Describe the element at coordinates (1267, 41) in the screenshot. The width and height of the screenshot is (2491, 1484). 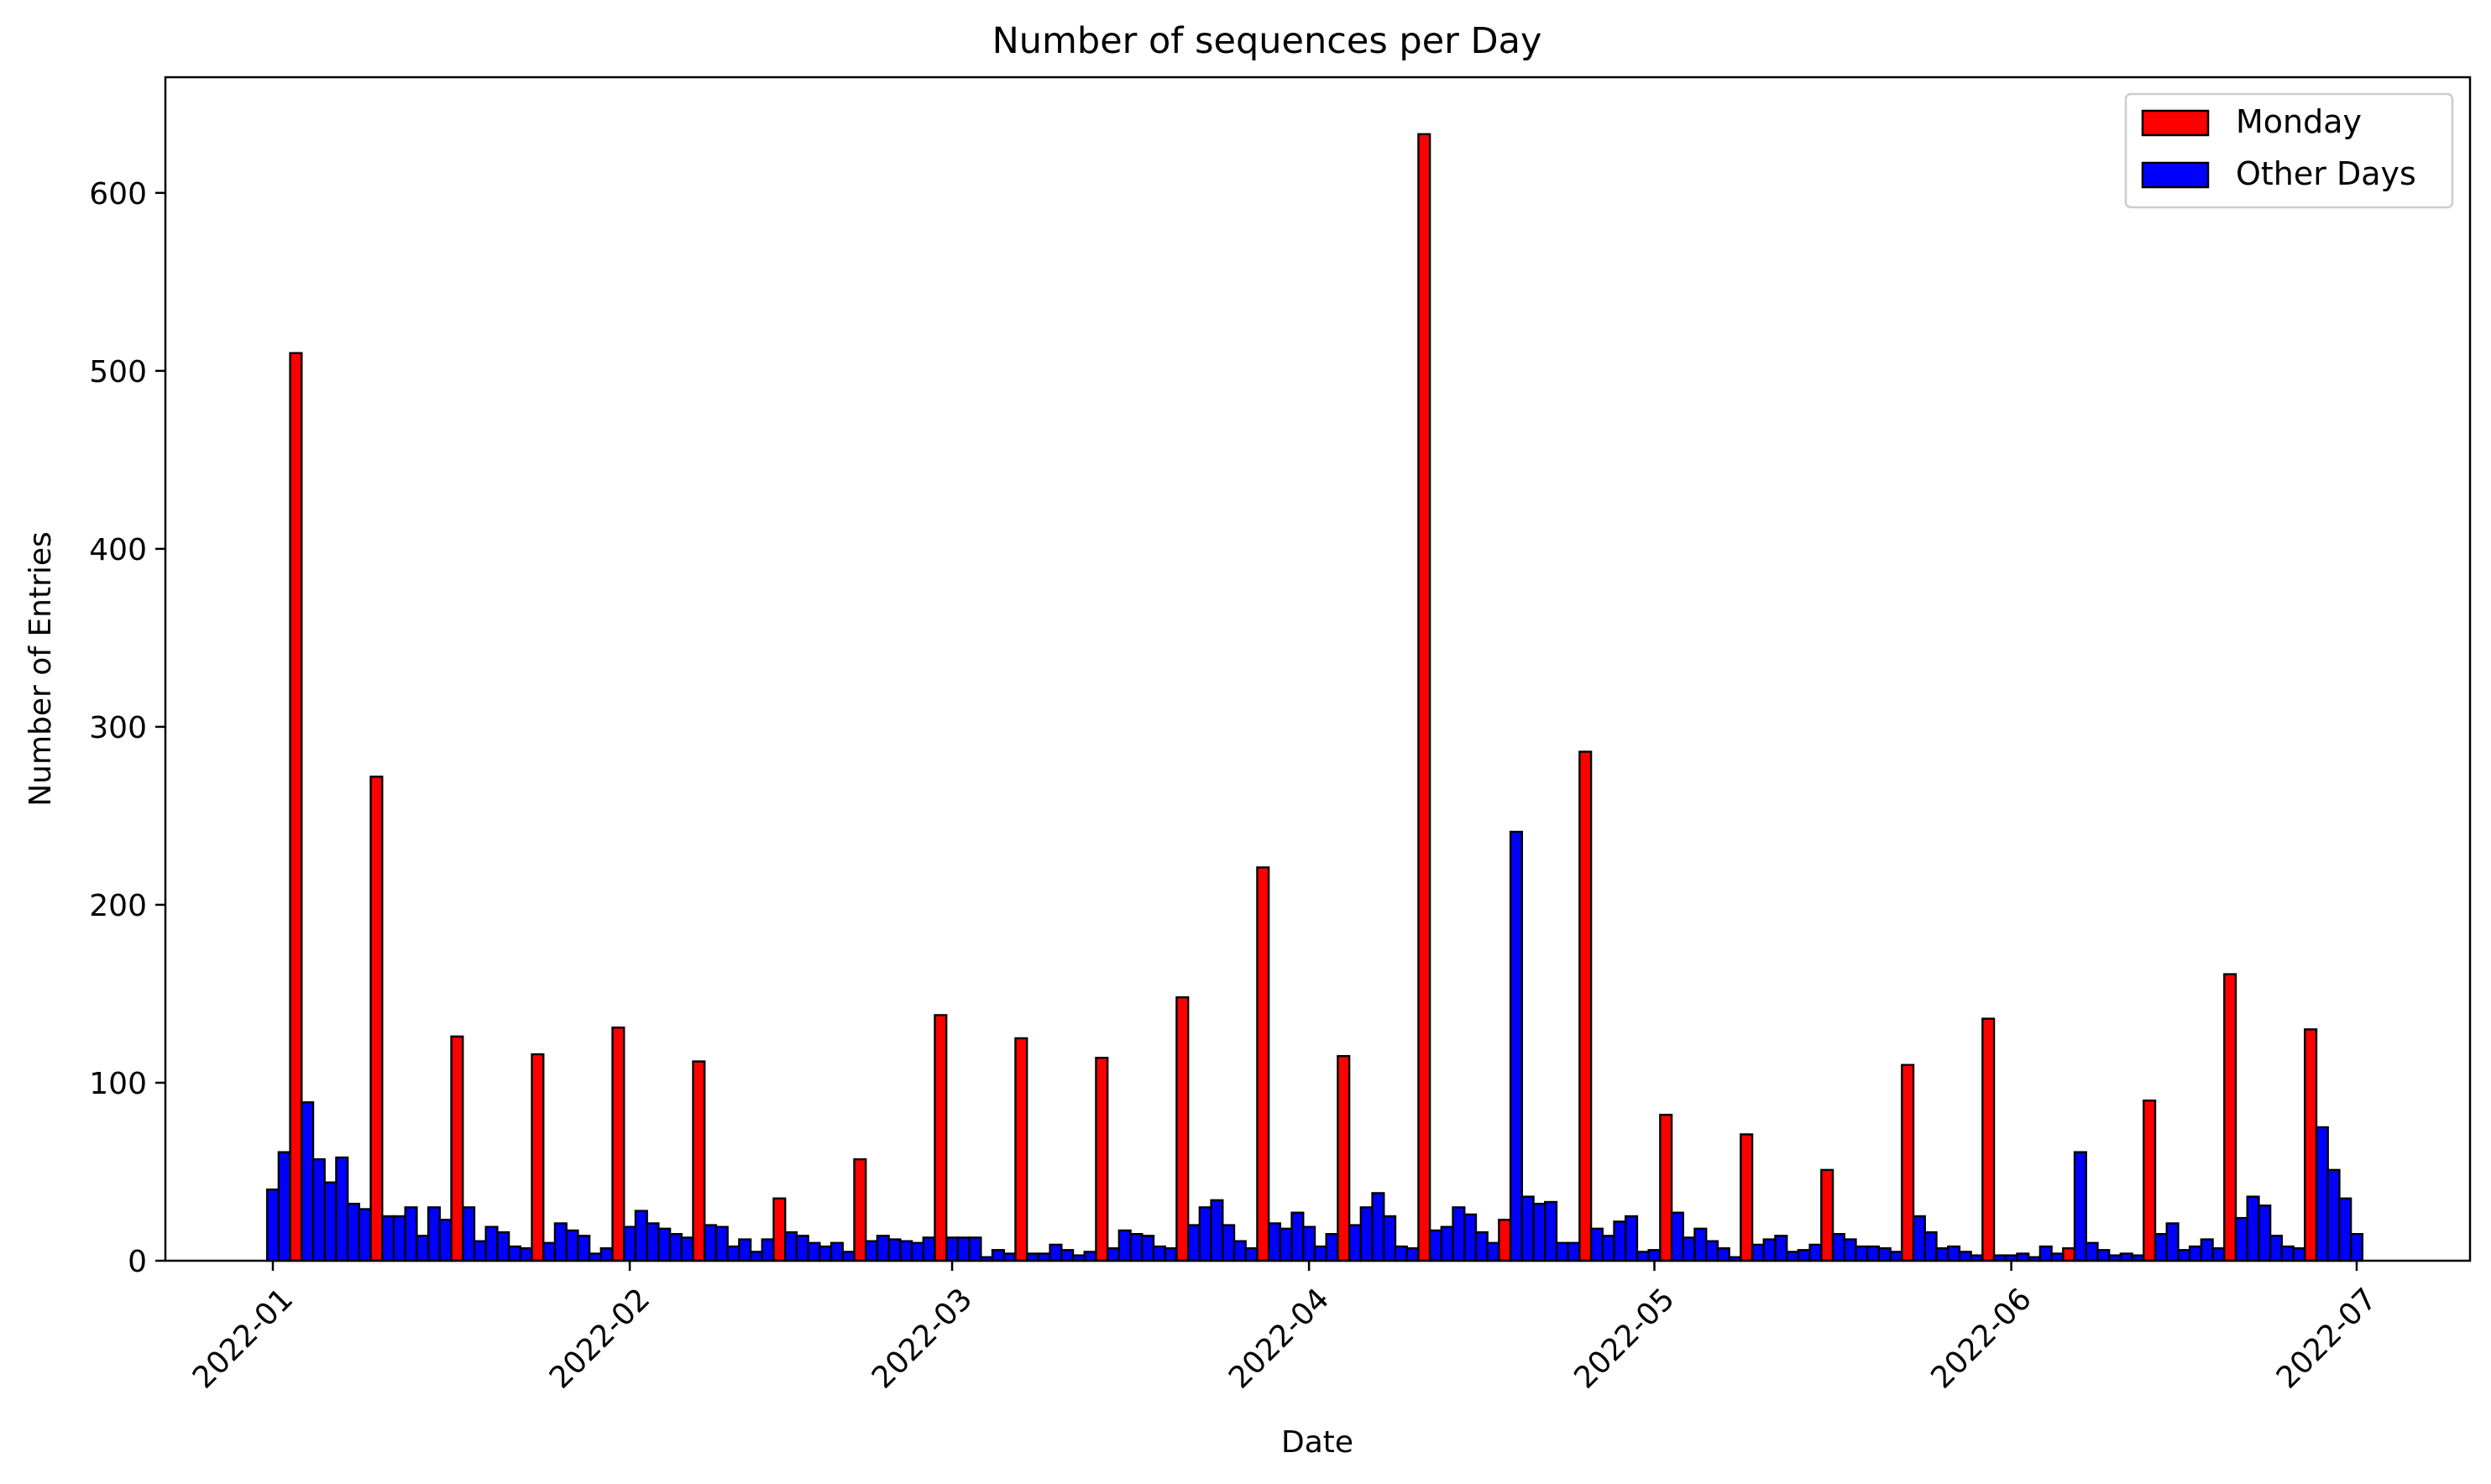
I see `chart-title: Number of sequences per Day` at that location.